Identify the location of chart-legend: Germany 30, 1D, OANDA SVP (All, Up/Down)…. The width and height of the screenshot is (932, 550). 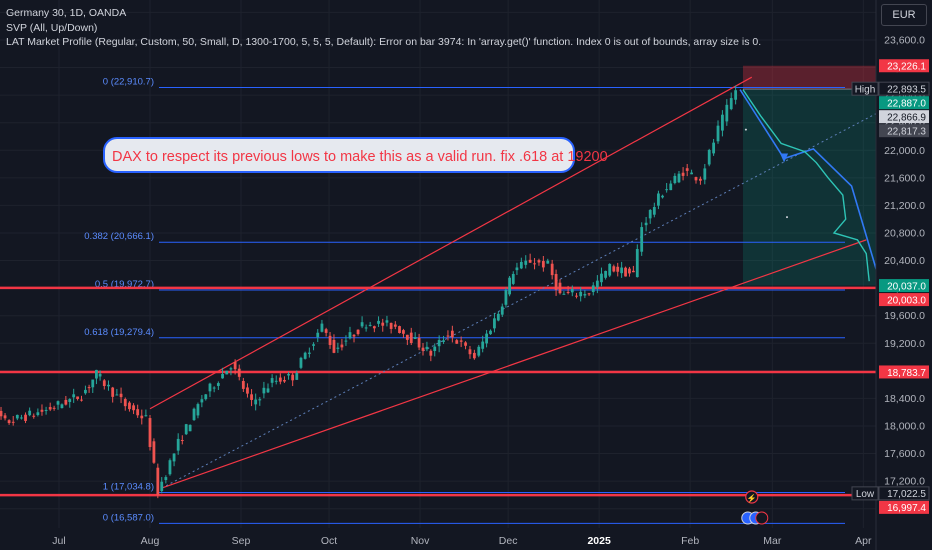
(383, 28).